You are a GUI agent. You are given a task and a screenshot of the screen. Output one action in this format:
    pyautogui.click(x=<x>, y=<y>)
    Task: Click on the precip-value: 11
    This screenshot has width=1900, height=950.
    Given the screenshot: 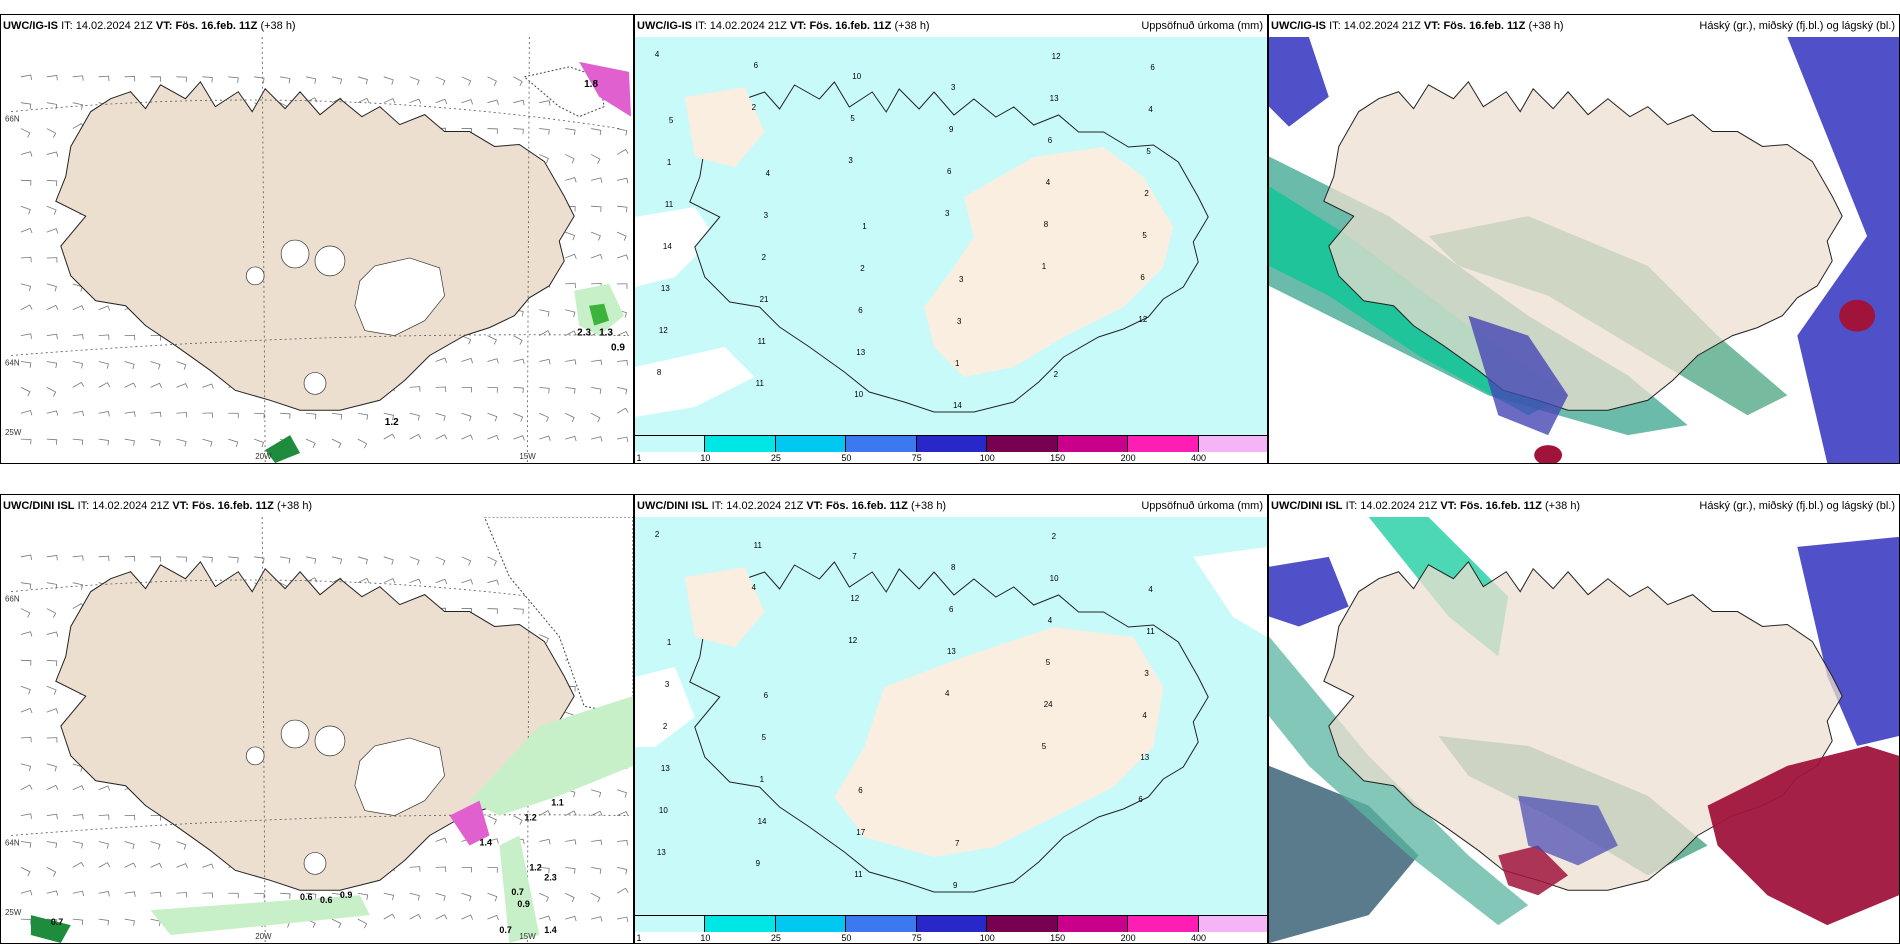 What is the action you would take?
    pyautogui.click(x=1150, y=631)
    